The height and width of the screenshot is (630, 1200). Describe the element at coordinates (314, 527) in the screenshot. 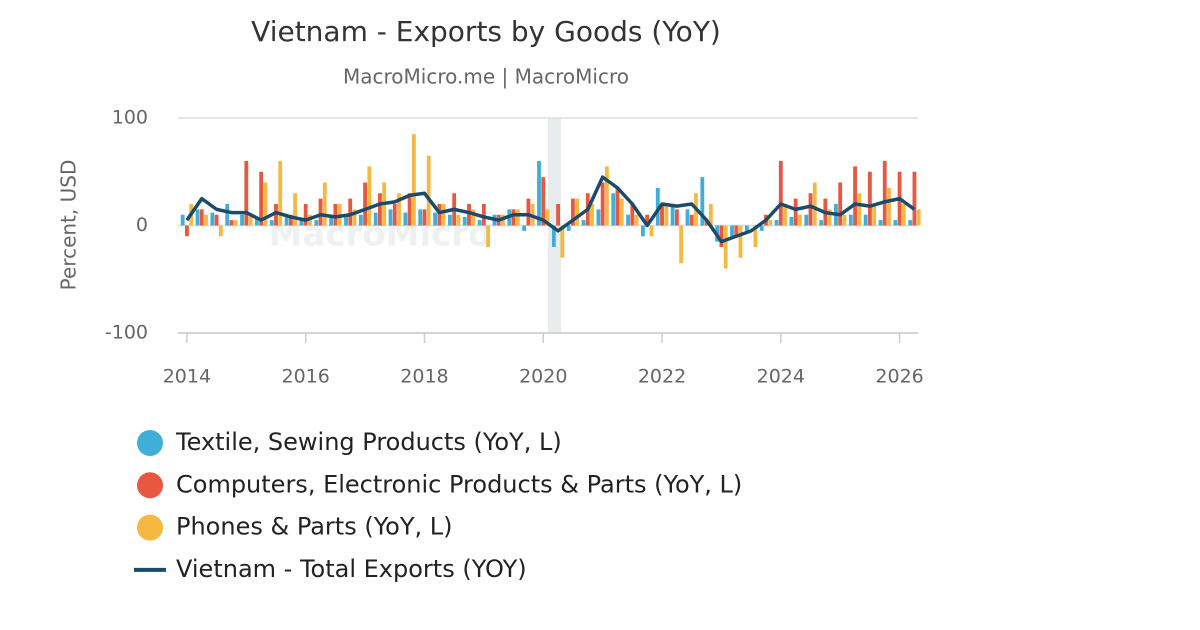

I see `legend-label: Phones & Parts (YoY, L)` at that location.